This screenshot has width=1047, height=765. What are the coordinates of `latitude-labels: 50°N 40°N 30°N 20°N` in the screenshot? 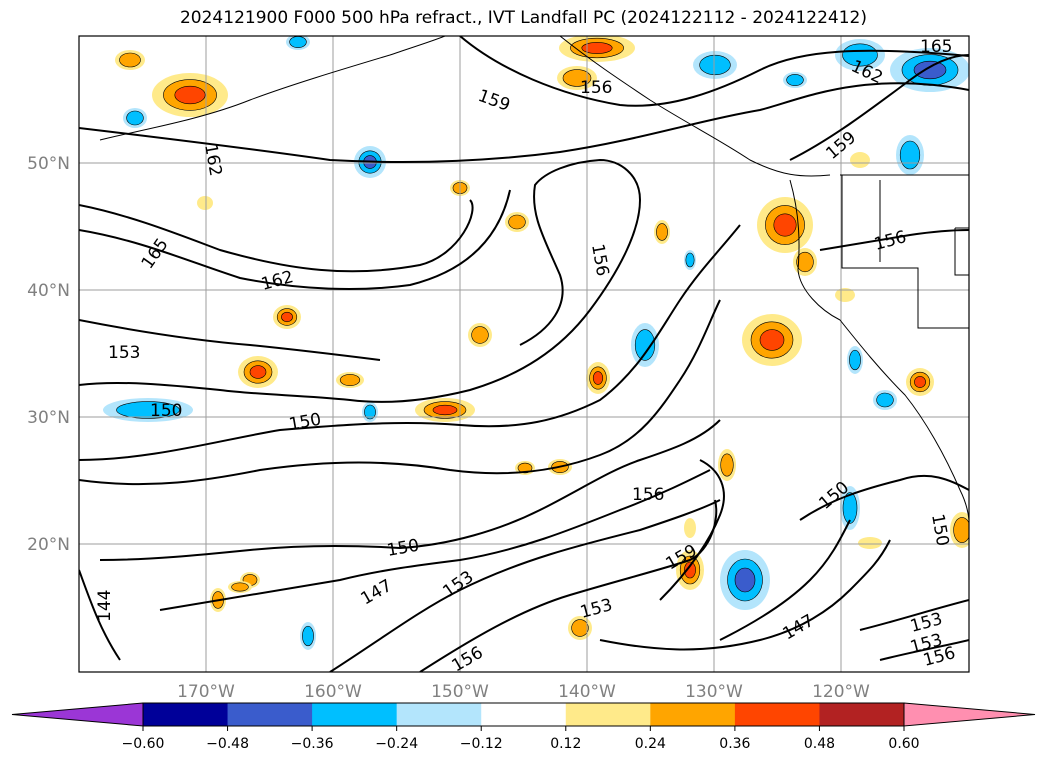 It's located at (48, 354).